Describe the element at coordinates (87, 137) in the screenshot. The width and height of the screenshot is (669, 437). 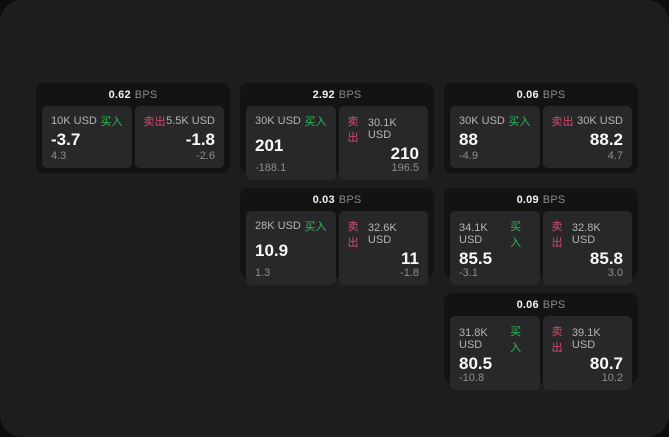
I see `buy-panel: 10K USD 买入 -3.7 4.3` at that location.